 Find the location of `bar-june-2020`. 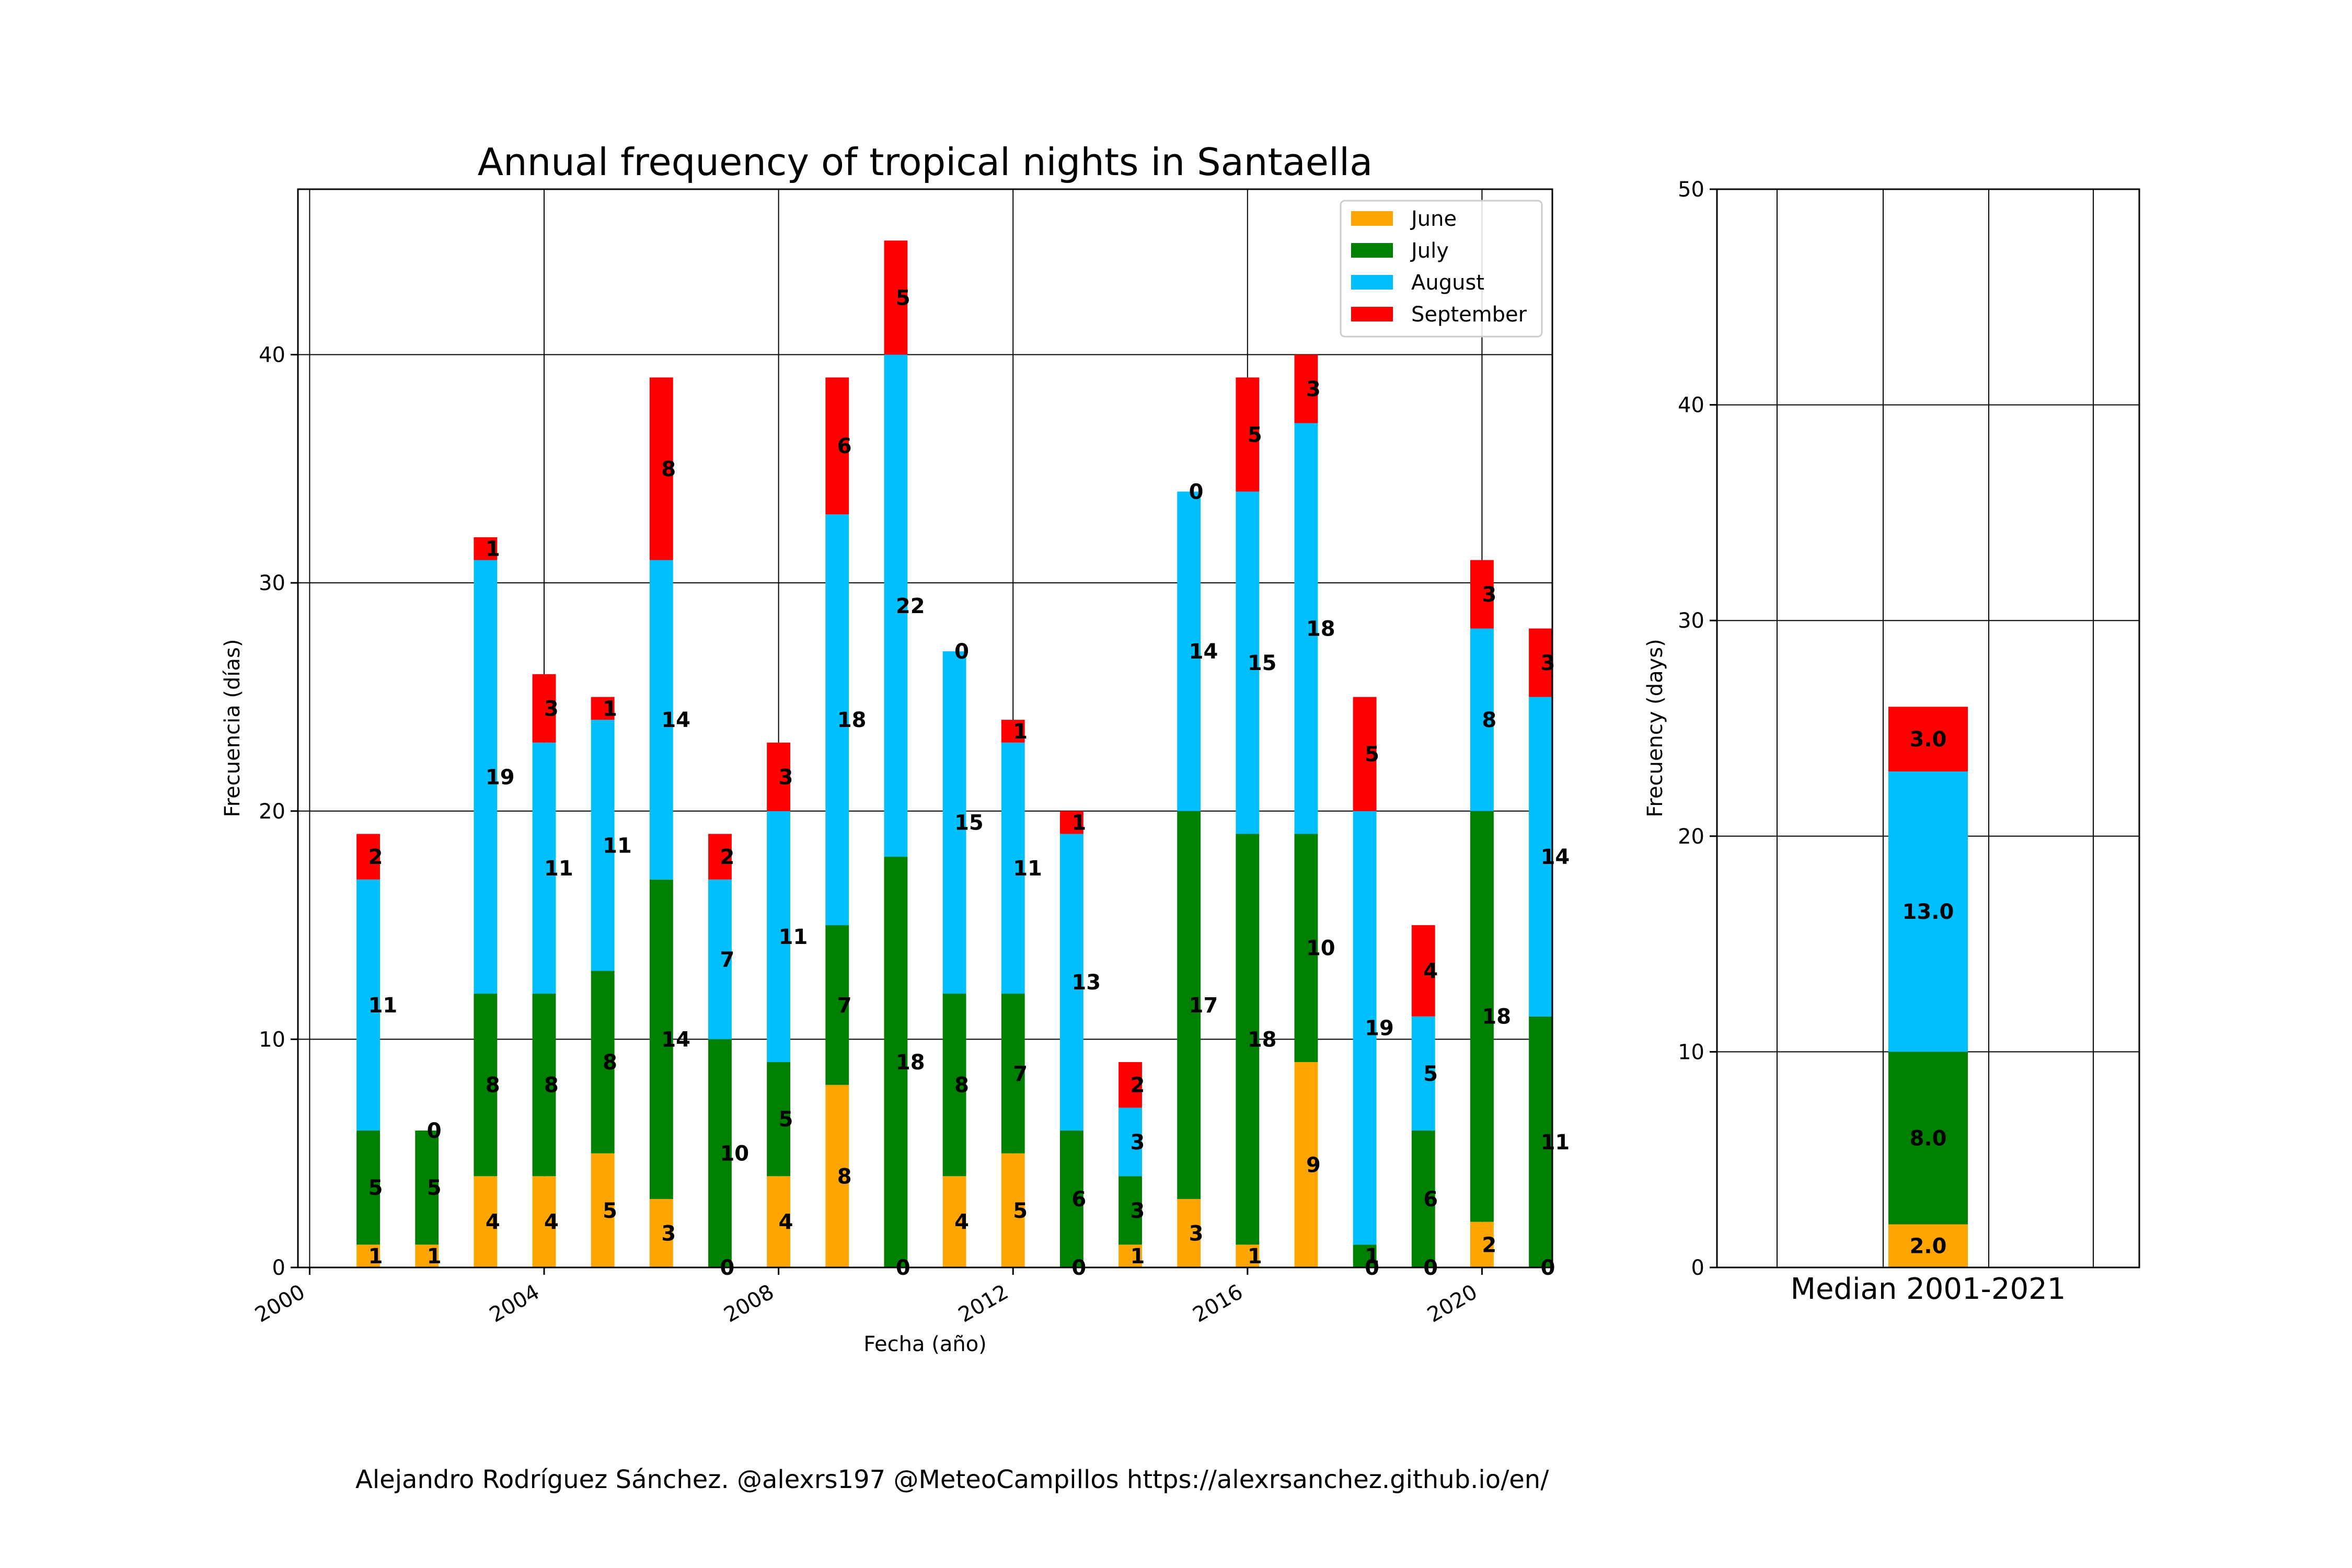

bar-june-2020 is located at coordinates (1482, 1244).